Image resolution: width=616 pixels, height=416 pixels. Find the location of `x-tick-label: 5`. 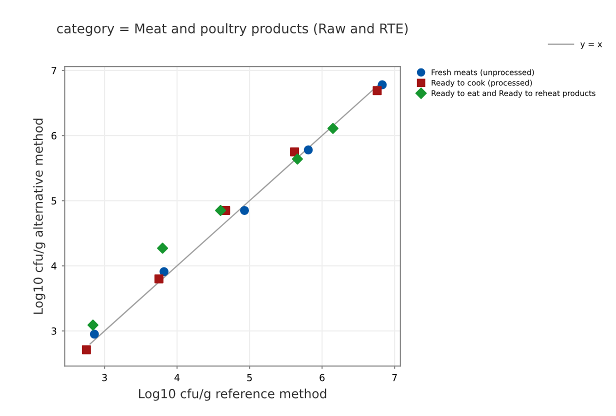

x-tick-label: 5 is located at coordinates (249, 378).